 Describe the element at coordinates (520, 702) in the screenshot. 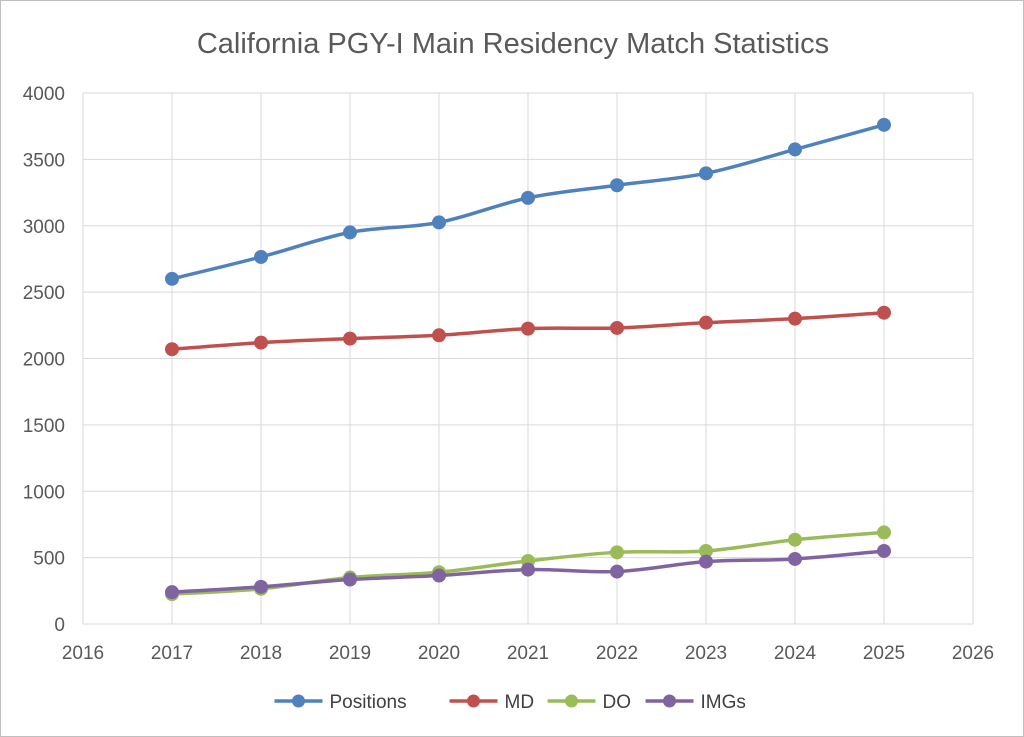

I see `legend-label-md: MD` at that location.